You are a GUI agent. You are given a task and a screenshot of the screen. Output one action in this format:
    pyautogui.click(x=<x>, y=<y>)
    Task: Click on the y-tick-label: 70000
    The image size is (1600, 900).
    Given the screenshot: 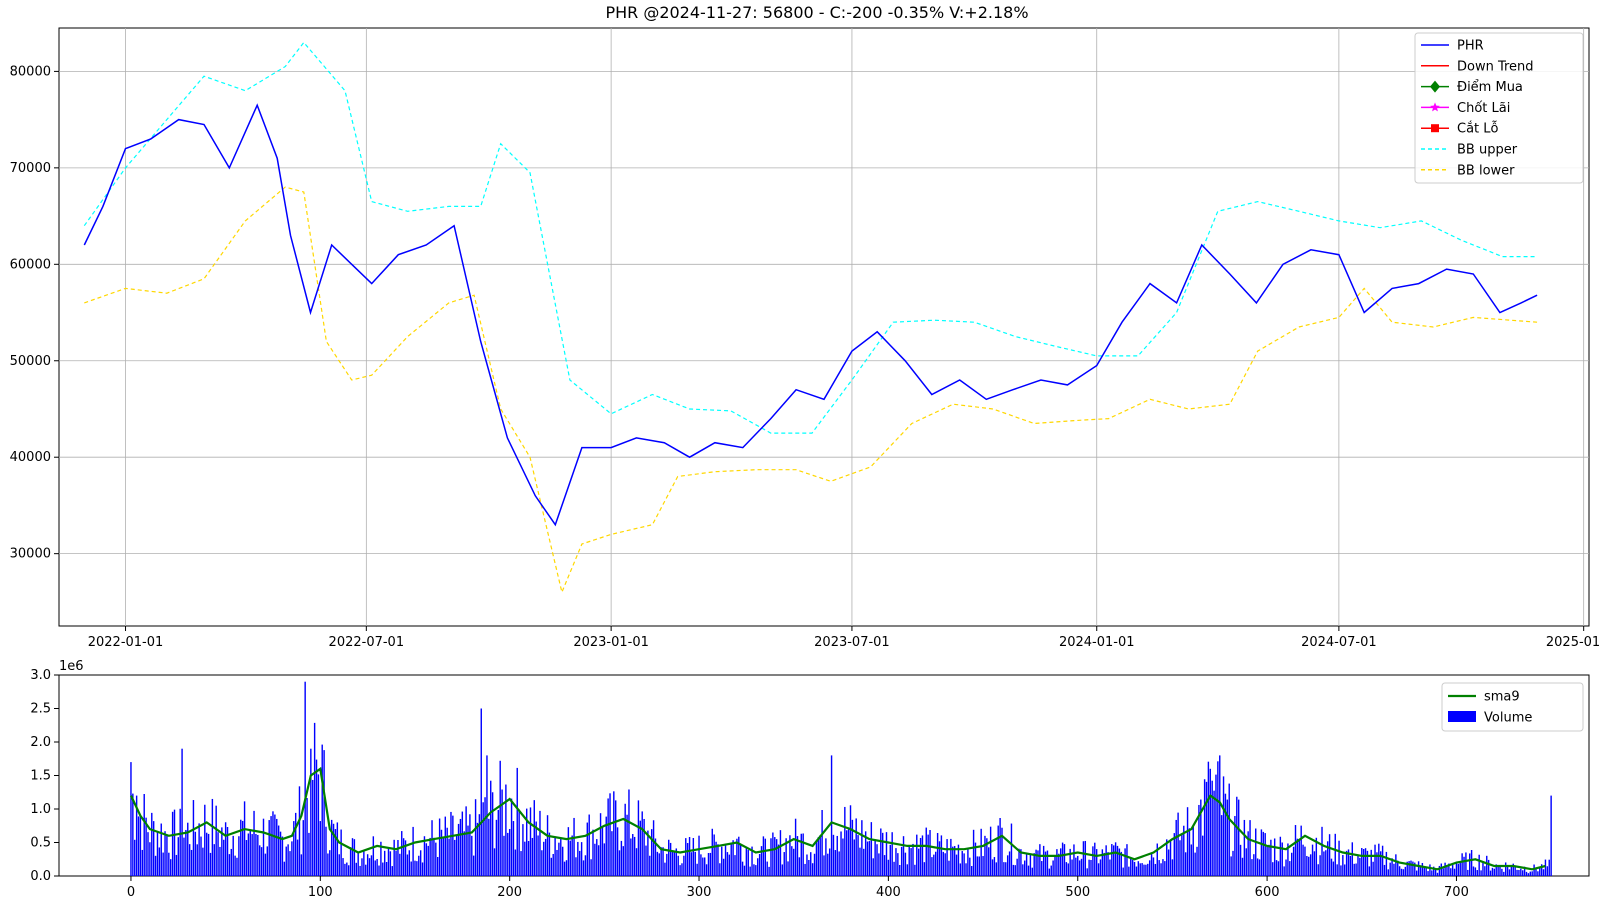 What is the action you would take?
    pyautogui.click(x=30, y=168)
    